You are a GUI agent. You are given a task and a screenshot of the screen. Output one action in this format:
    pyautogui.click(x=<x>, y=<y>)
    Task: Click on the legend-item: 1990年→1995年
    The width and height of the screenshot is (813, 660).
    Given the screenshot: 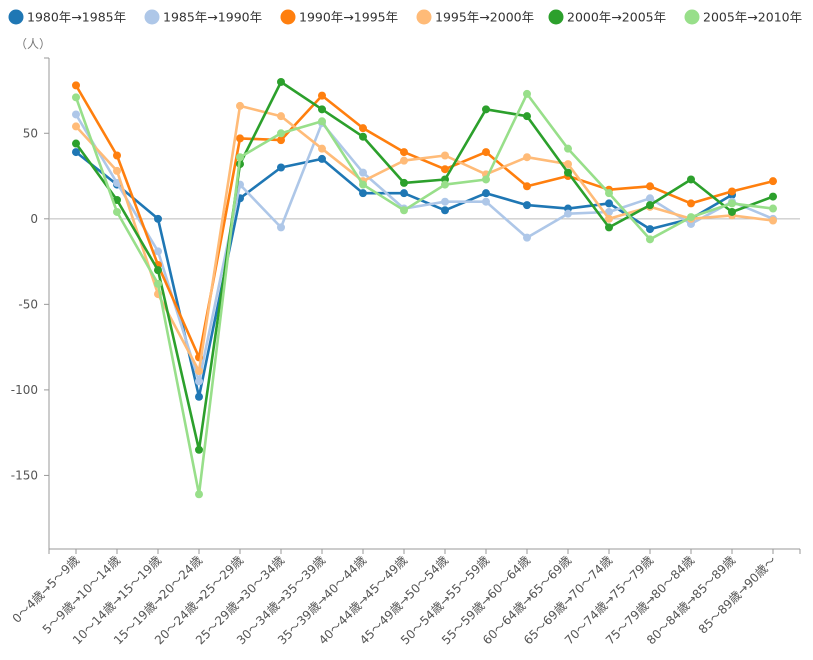 What is the action you would take?
    pyautogui.click(x=339, y=17)
    